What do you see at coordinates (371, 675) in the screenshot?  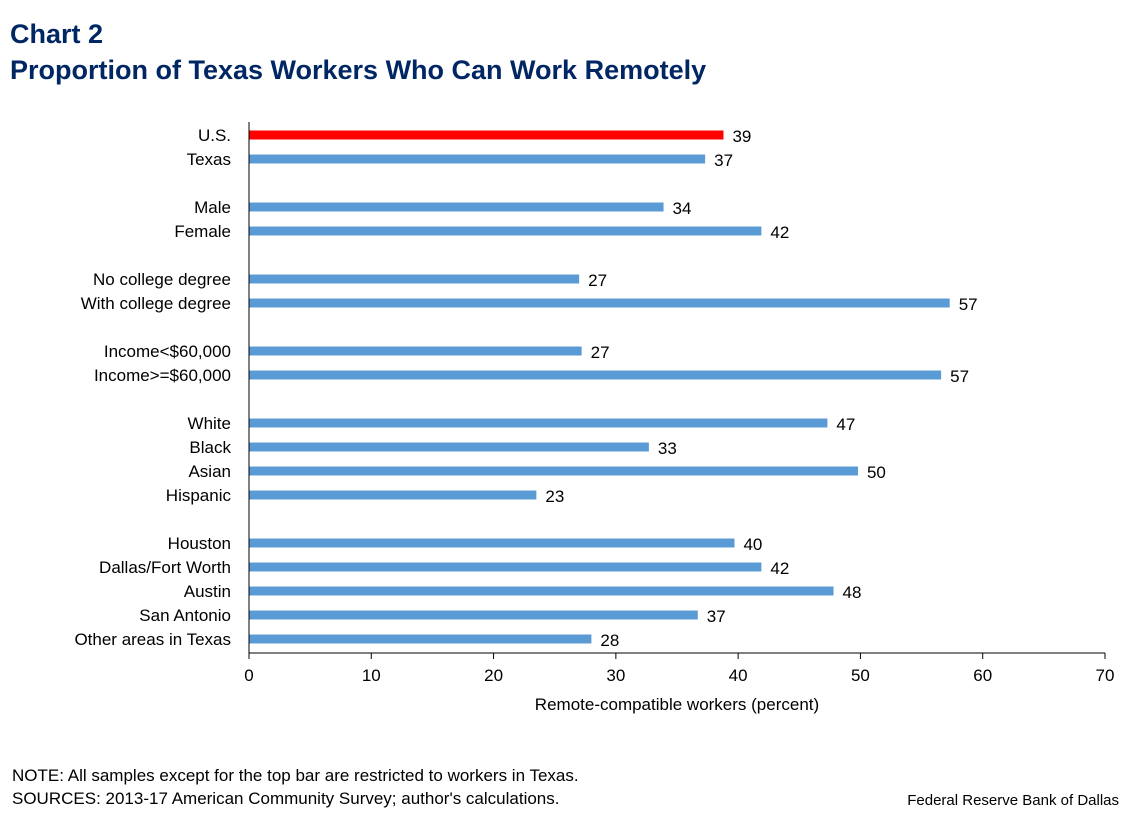 I see `x-tick-label: 10` at bounding box center [371, 675].